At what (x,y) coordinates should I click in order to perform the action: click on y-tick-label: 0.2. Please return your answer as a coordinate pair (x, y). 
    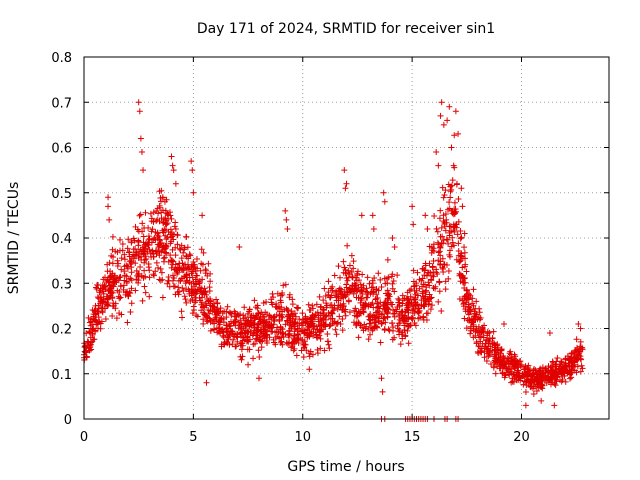
    Looking at the image, I should click on (61, 330).